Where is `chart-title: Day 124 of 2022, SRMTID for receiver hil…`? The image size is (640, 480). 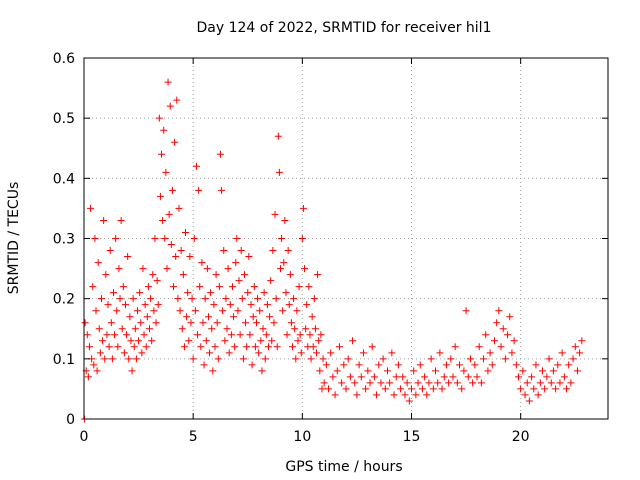 chart-title: Day 124 of 2022, SRMTID for receiver hil… is located at coordinates (344, 28).